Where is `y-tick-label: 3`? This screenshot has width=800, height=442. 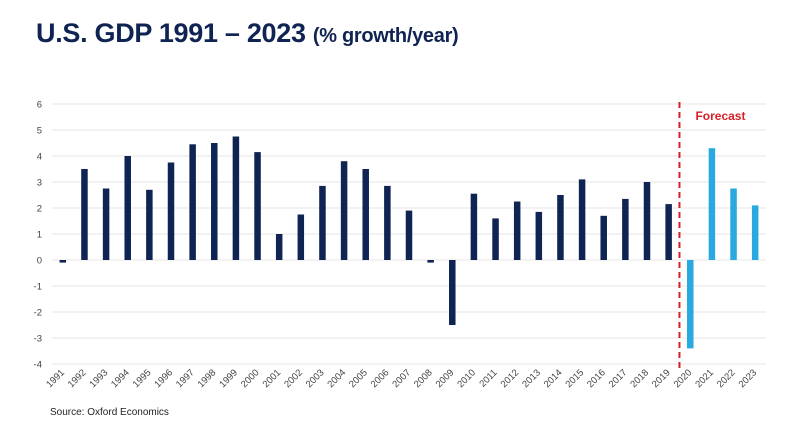
y-tick-label: 3 is located at coordinates (39, 183).